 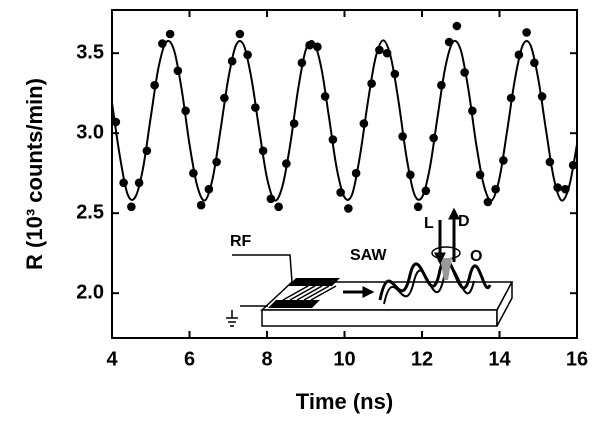 I want to click on x-tick-label: 8, so click(x=266, y=359).